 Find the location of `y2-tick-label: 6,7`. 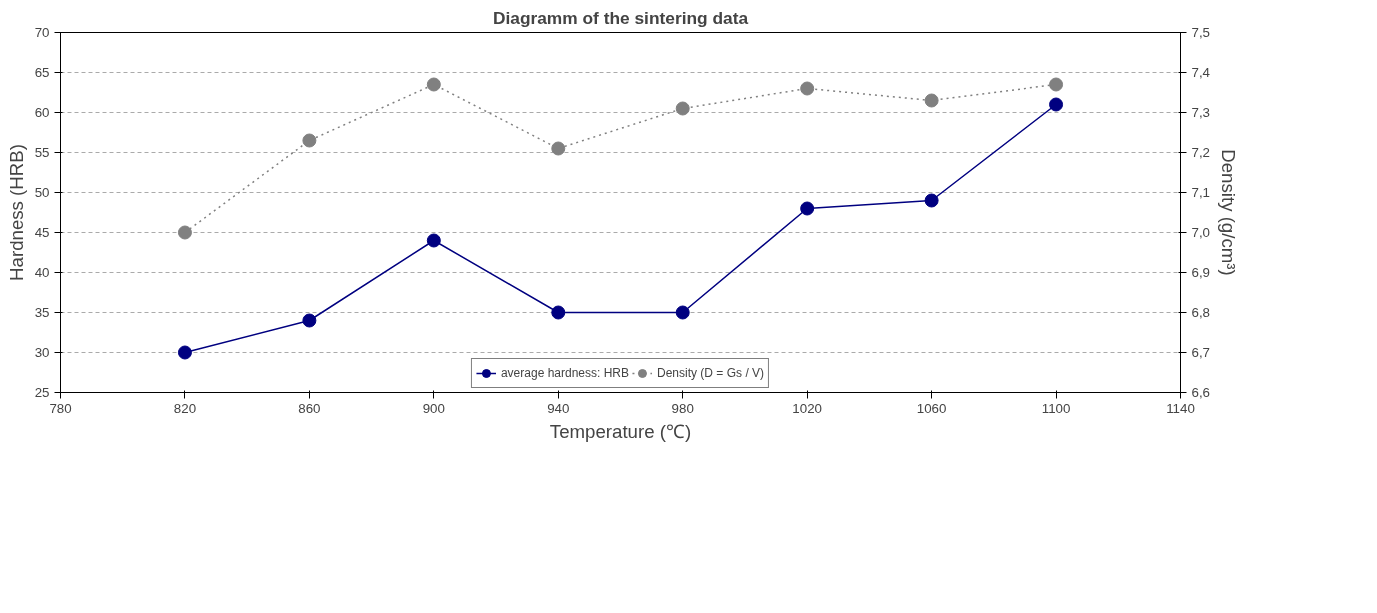

y2-tick-label: 6,7 is located at coordinates (1201, 352).